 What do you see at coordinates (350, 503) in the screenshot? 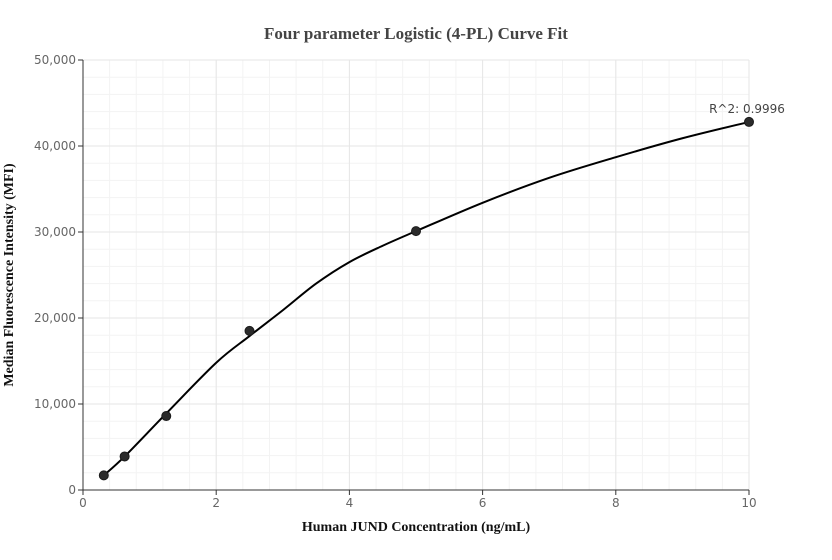
I see `x-tick-label: 4` at bounding box center [350, 503].